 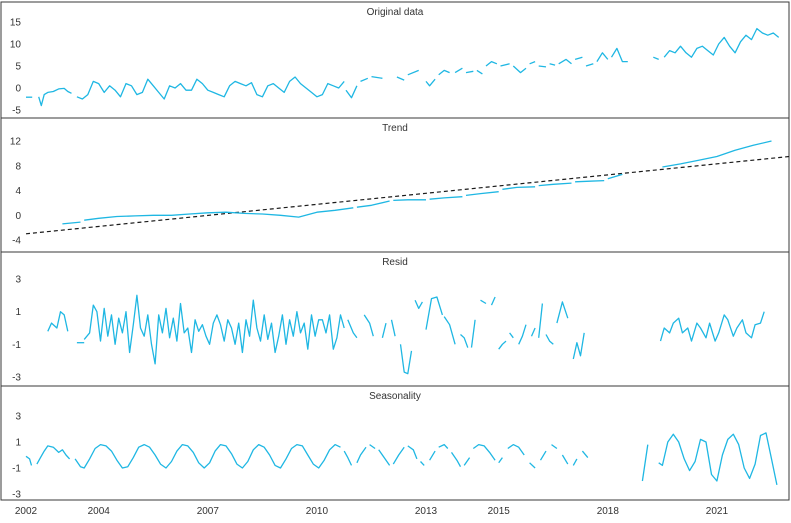 I want to click on x-tick-label: 2013, so click(x=426, y=511).